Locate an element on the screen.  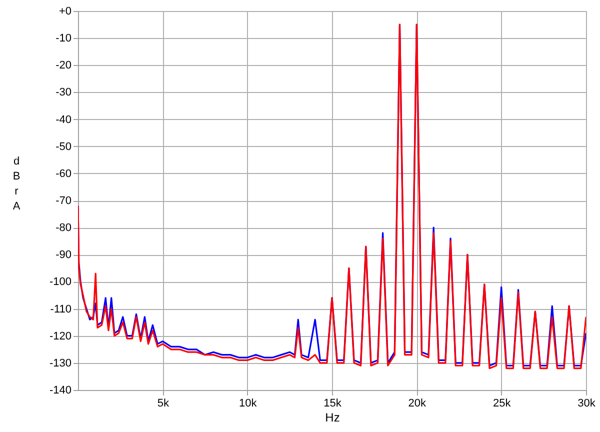
y-tick-label: -30 is located at coordinates (64, 92).